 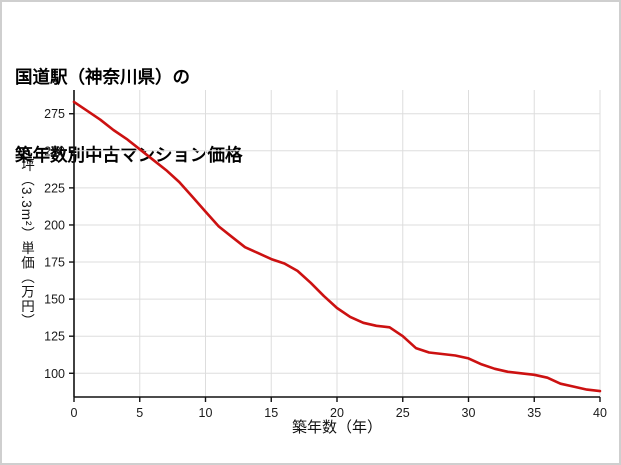 I want to click on chart-title-line-1: 国道駅（神奈川県）の, so click(x=102, y=76).